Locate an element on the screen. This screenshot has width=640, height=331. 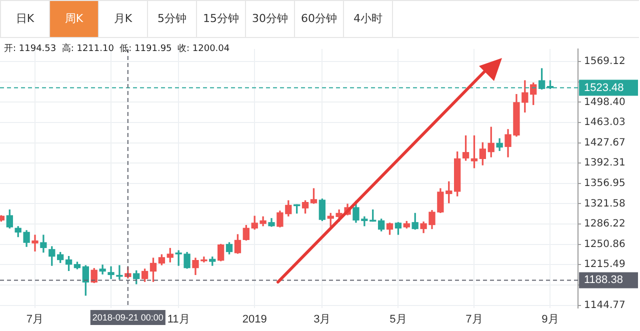
ref-line-label: 1523.48 is located at coordinates (604, 88).